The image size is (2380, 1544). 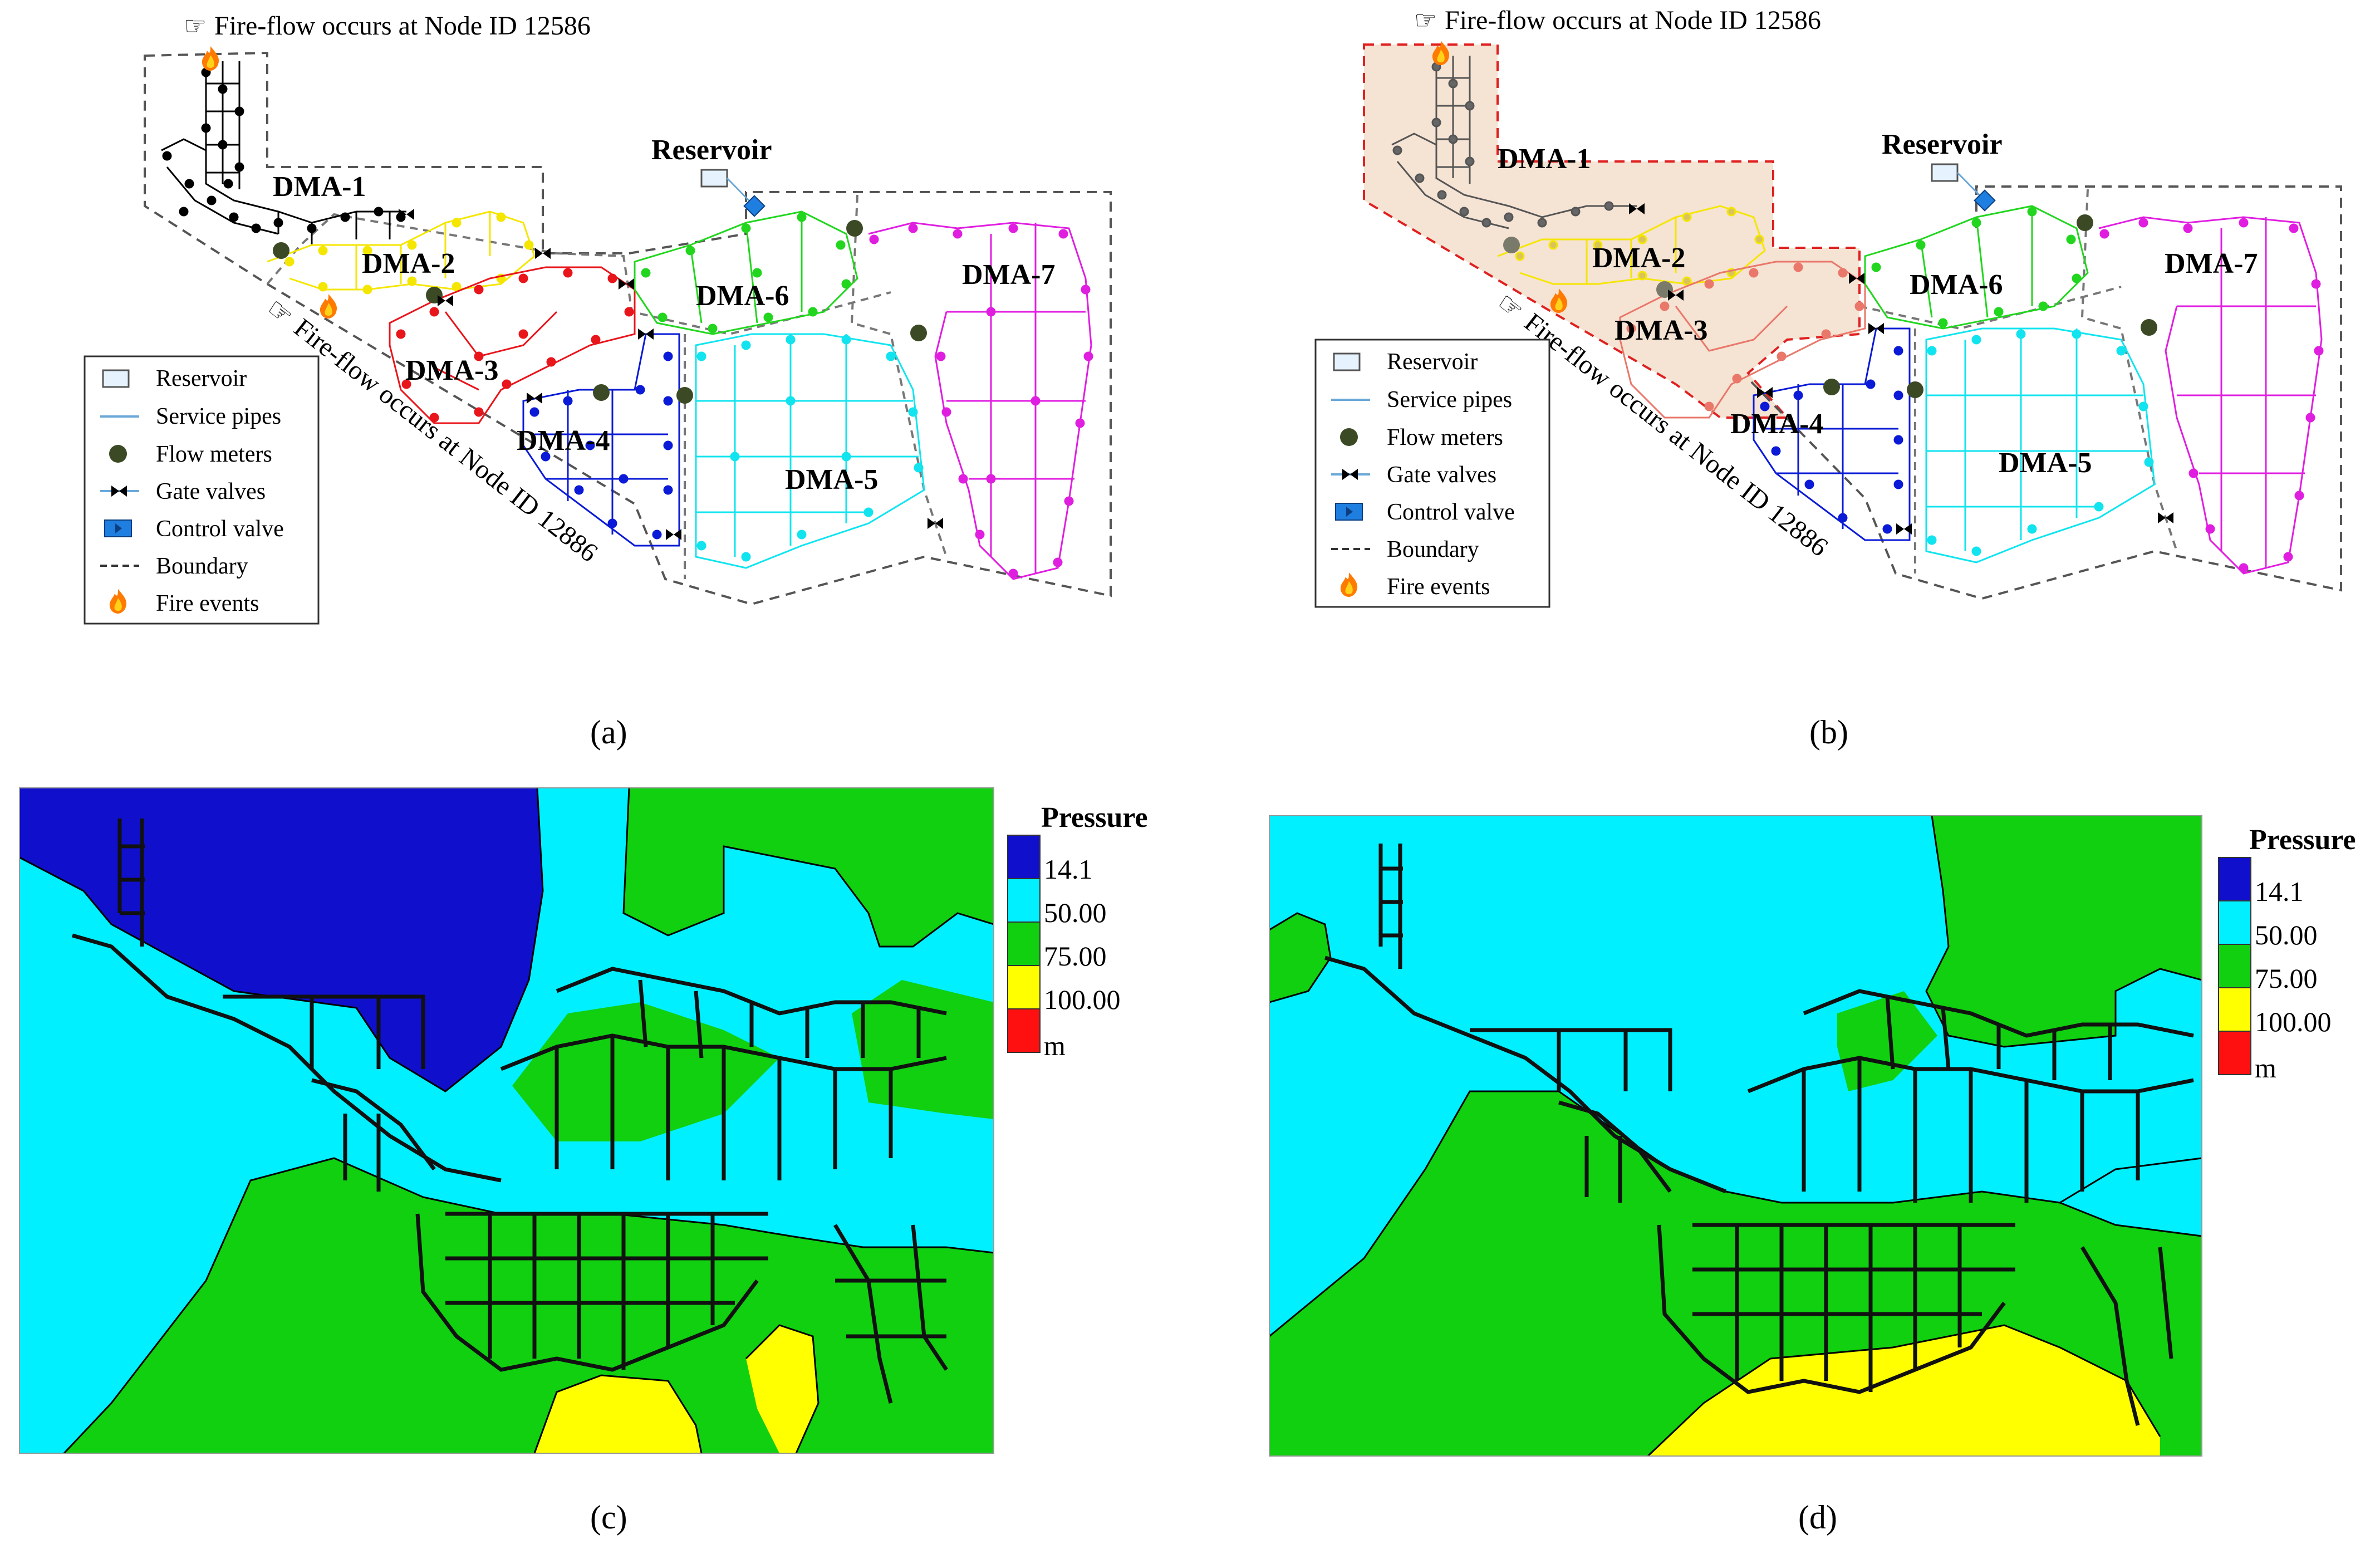 I want to click on reservoir-label-a: Reservoir, so click(x=711, y=150).